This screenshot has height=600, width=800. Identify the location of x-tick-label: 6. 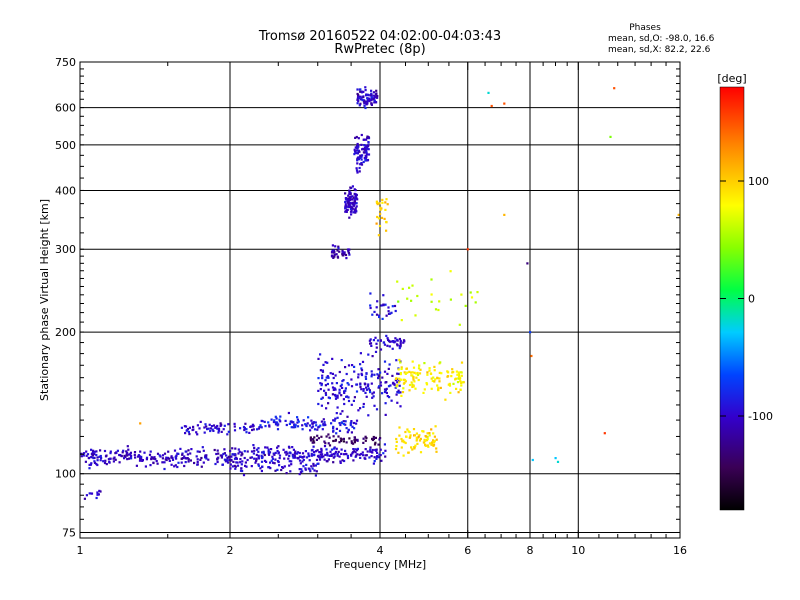
(467, 550).